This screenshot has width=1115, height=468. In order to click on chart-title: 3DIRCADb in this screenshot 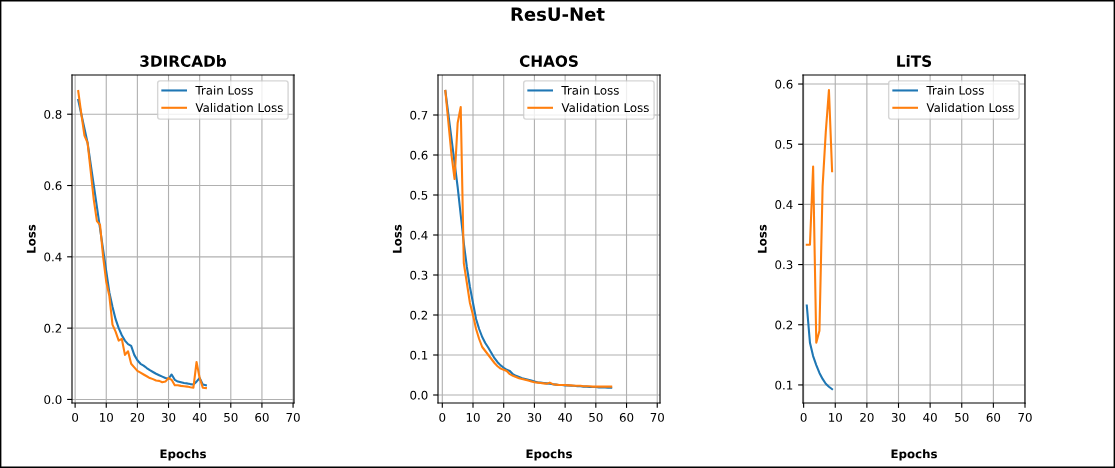, I will do `click(183, 61)`.